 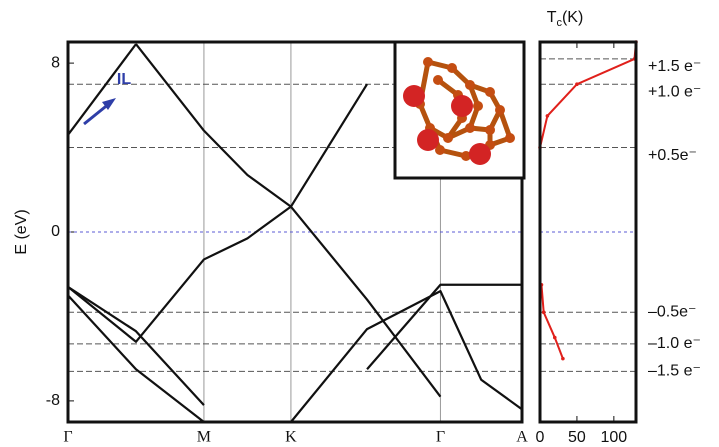 What do you see at coordinates (552, 17) in the screenshot?
I see `tc-title-main: T` at bounding box center [552, 17].